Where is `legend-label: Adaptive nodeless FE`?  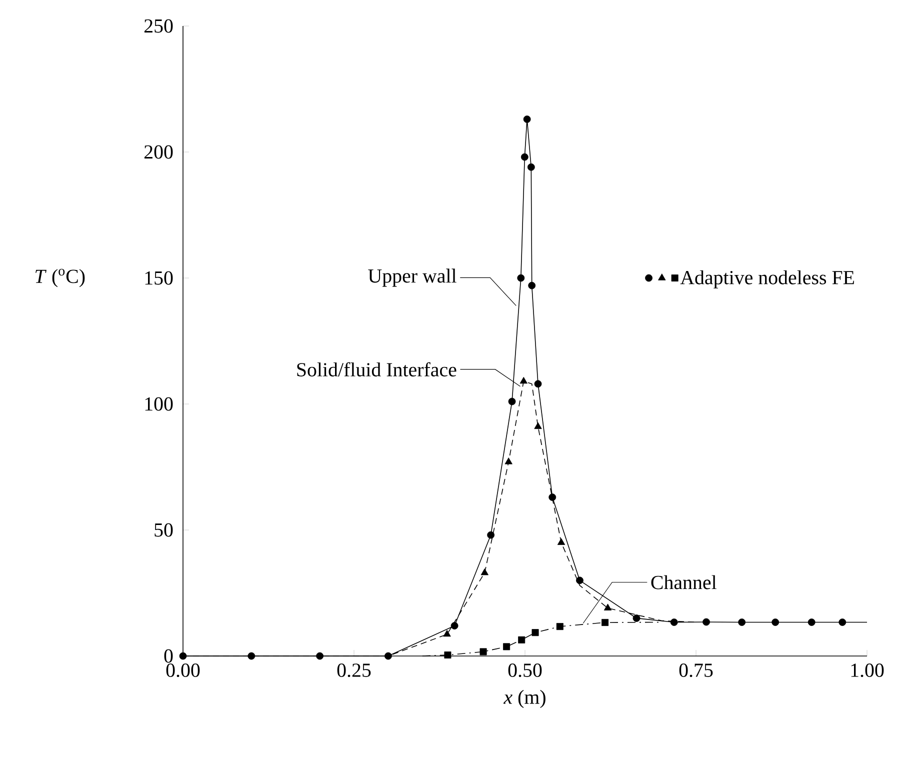
legend-label: Adaptive nodeless FE is located at coordinates (767, 279).